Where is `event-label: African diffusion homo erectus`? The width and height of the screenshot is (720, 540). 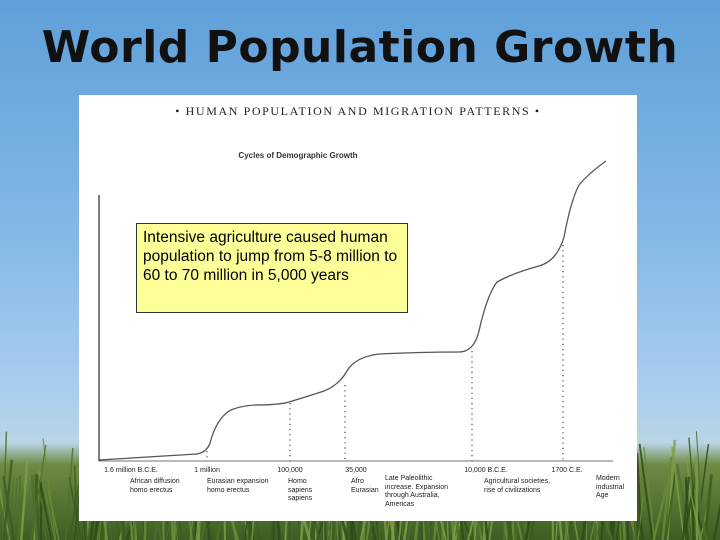
event-label: African diffusion homo erectus is located at coordinates (155, 486).